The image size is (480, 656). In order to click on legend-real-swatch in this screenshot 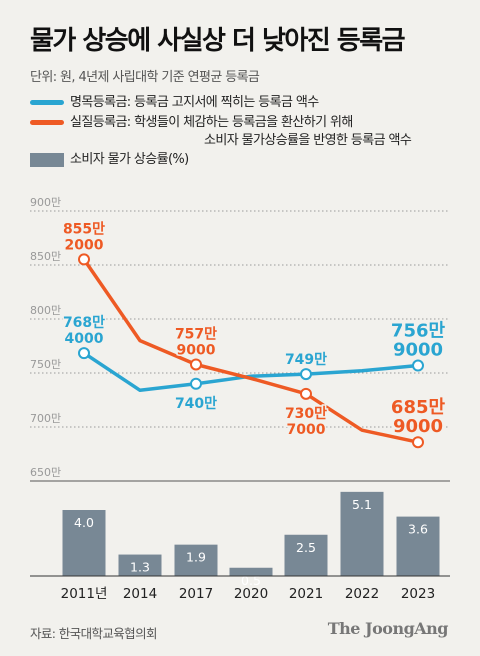, I will do `click(47, 122)`.